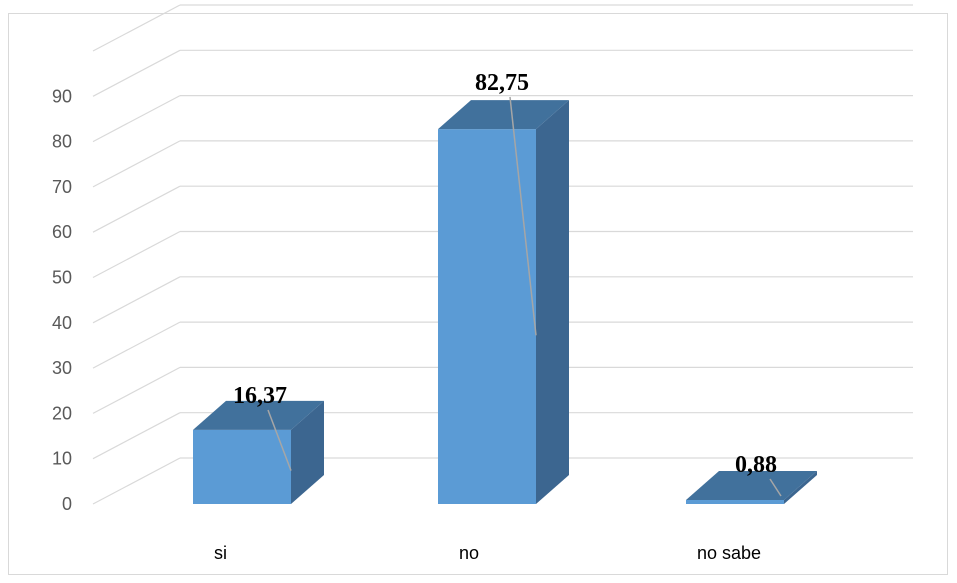 The width and height of the screenshot is (957, 583). Describe the element at coordinates (220, 553) in the screenshot. I see `x-category-label: si` at that location.